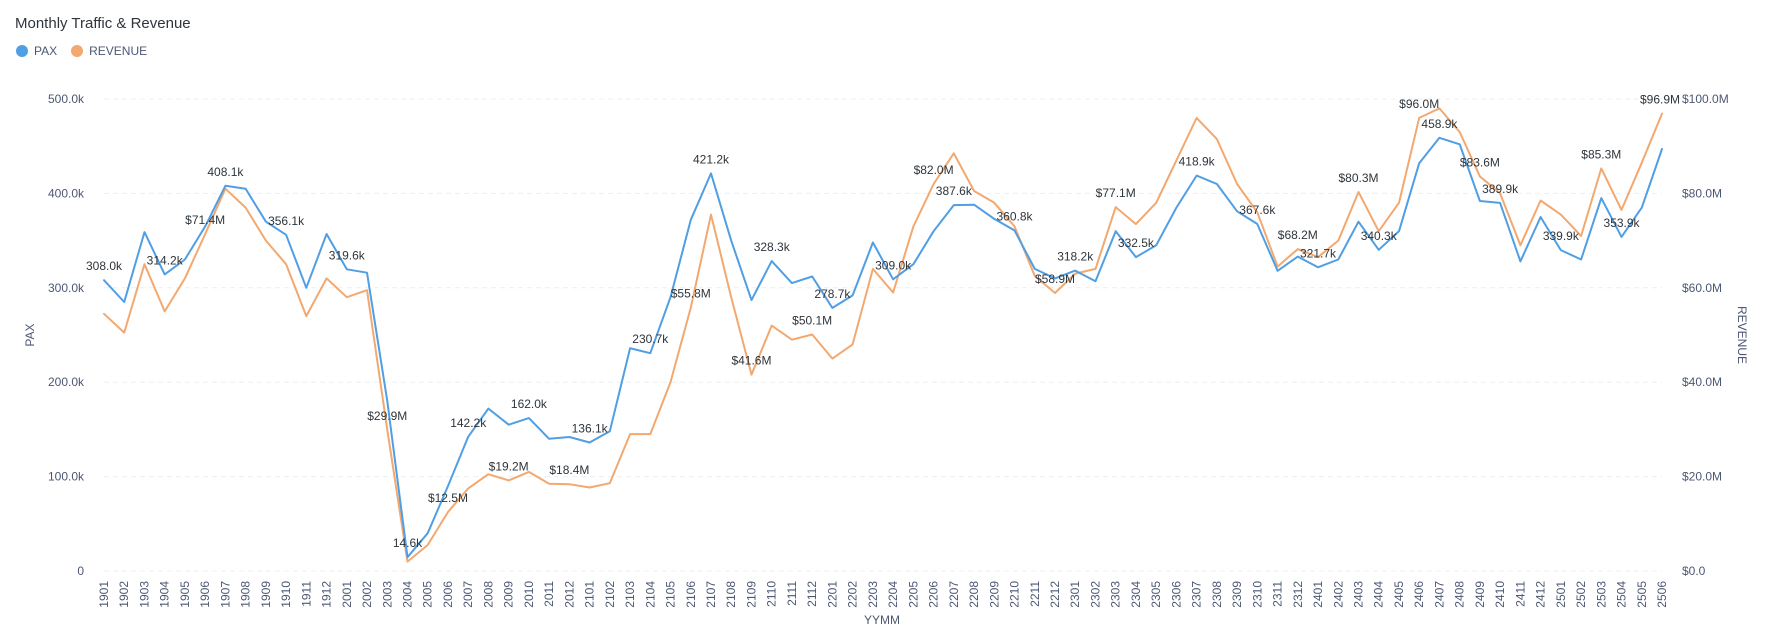 The width and height of the screenshot is (1768, 640). I want to click on x-tick-label: 2101, so click(590, 594).